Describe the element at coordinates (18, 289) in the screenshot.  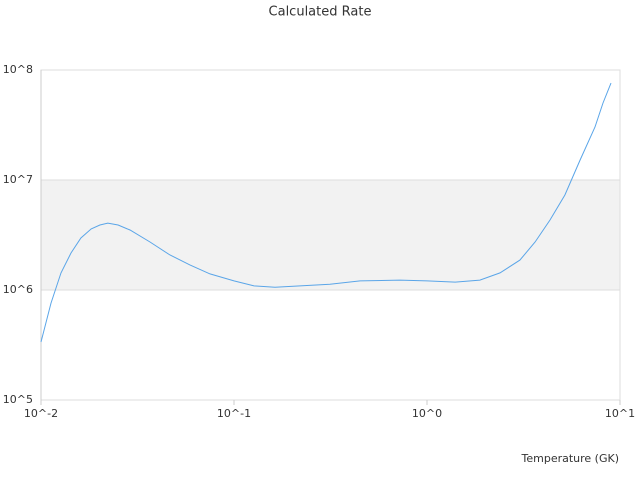
I see `y-tick-label: 10^6` at that location.